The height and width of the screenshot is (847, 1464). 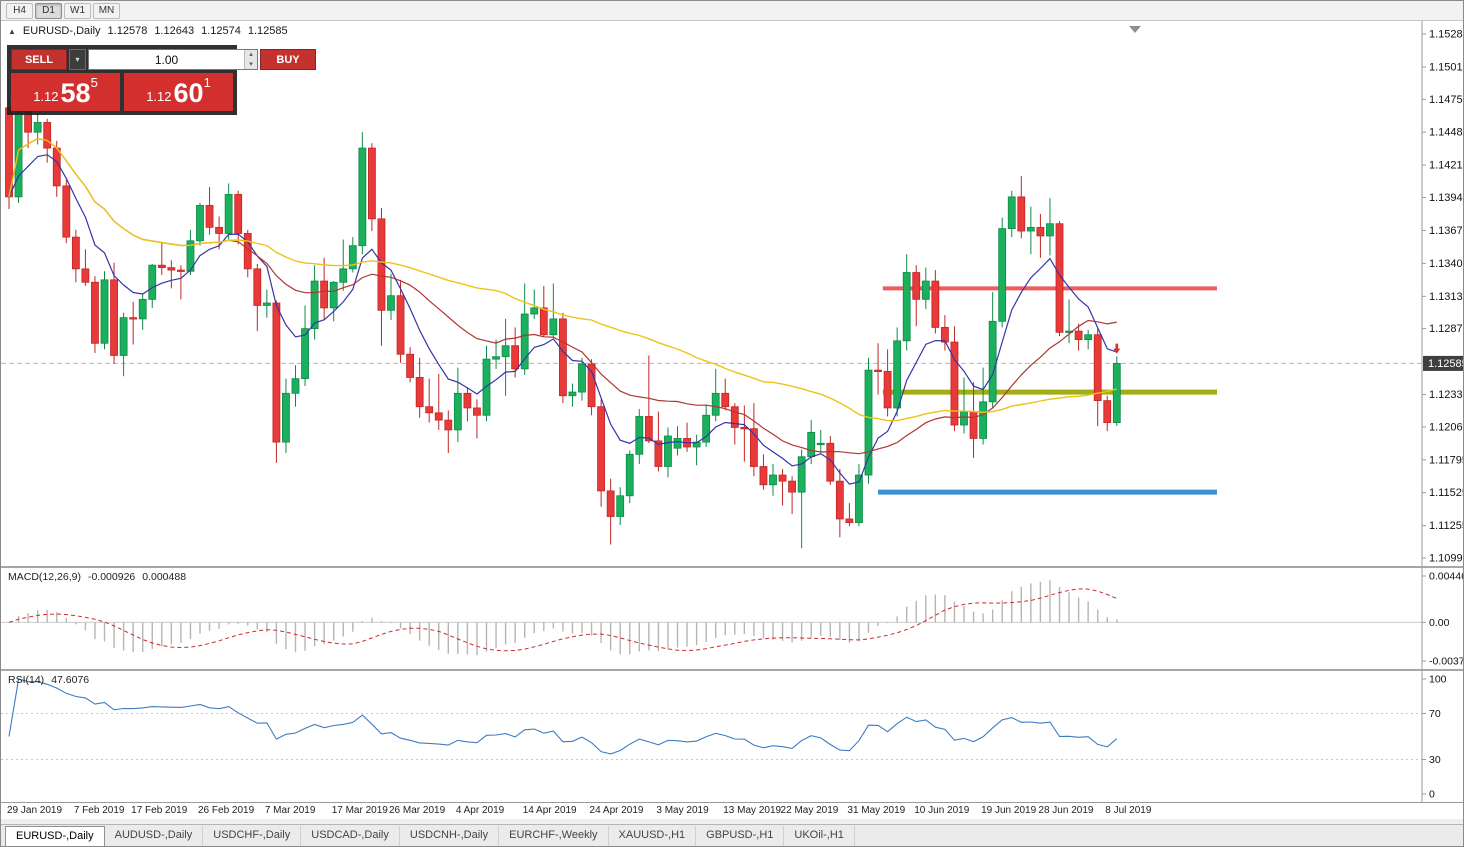 I want to click on sell-price-point: 5, so click(x=94, y=82).